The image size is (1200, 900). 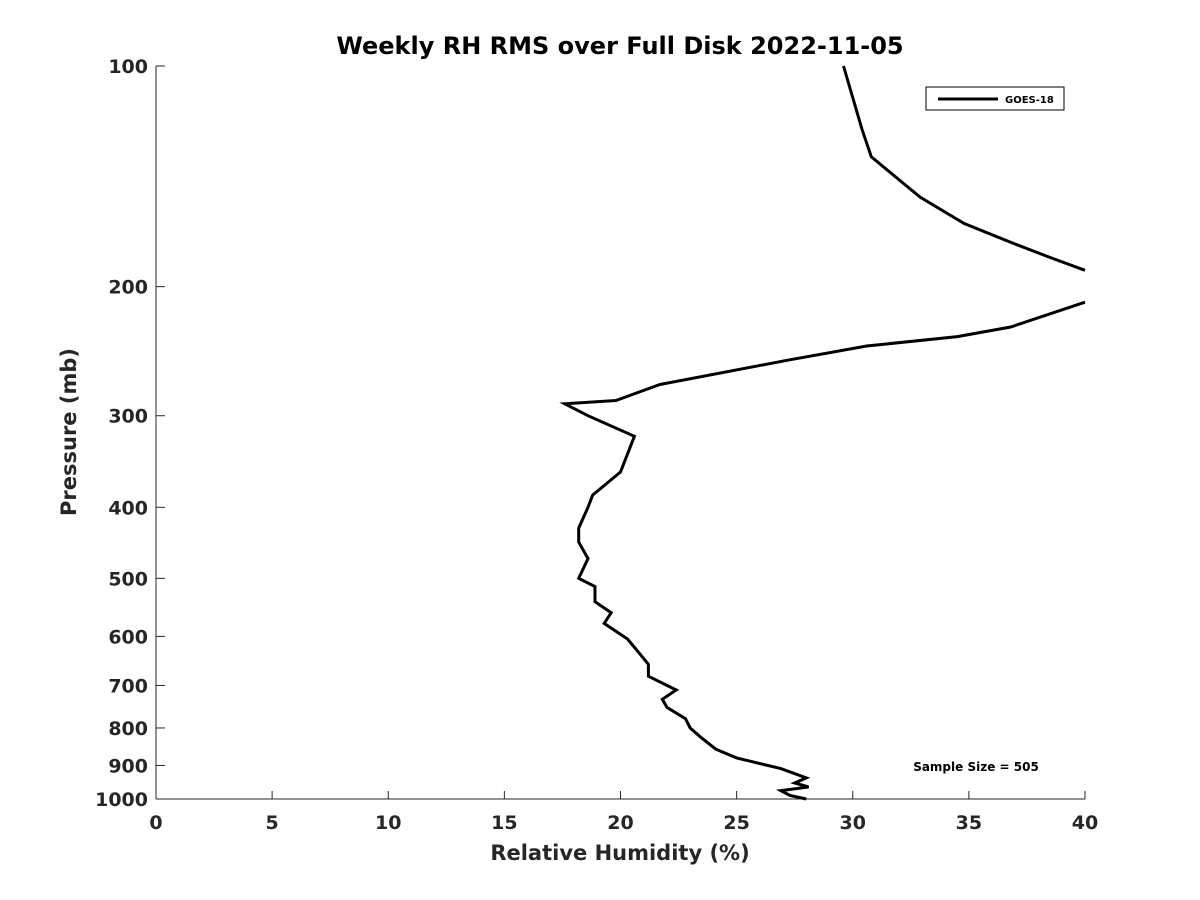 What do you see at coordinates (121, 800) in the screenshot?
I see `y-tick-label: 1000` at bounding box center [121, 800].